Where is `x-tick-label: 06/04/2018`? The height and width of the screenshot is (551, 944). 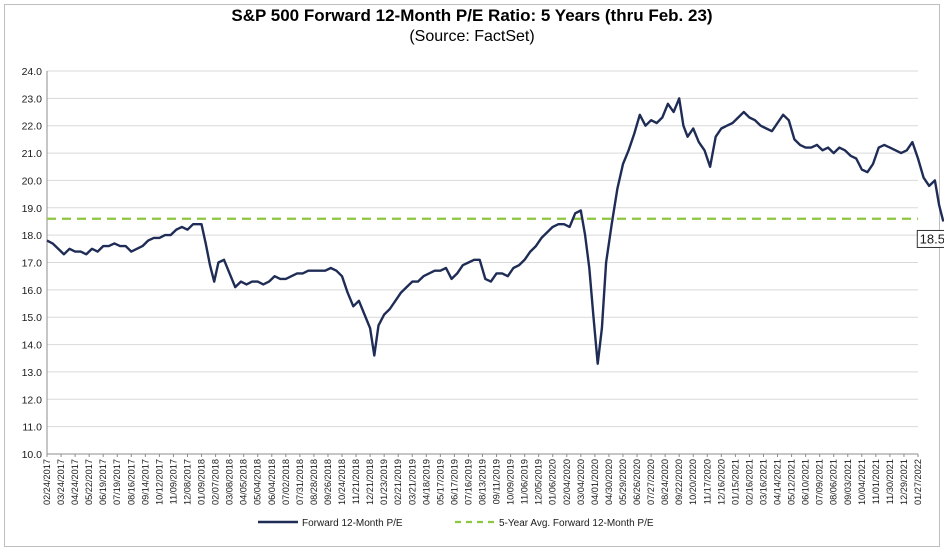 x-tick-label: 06/04/2018 is located at coordinates (272, 482).